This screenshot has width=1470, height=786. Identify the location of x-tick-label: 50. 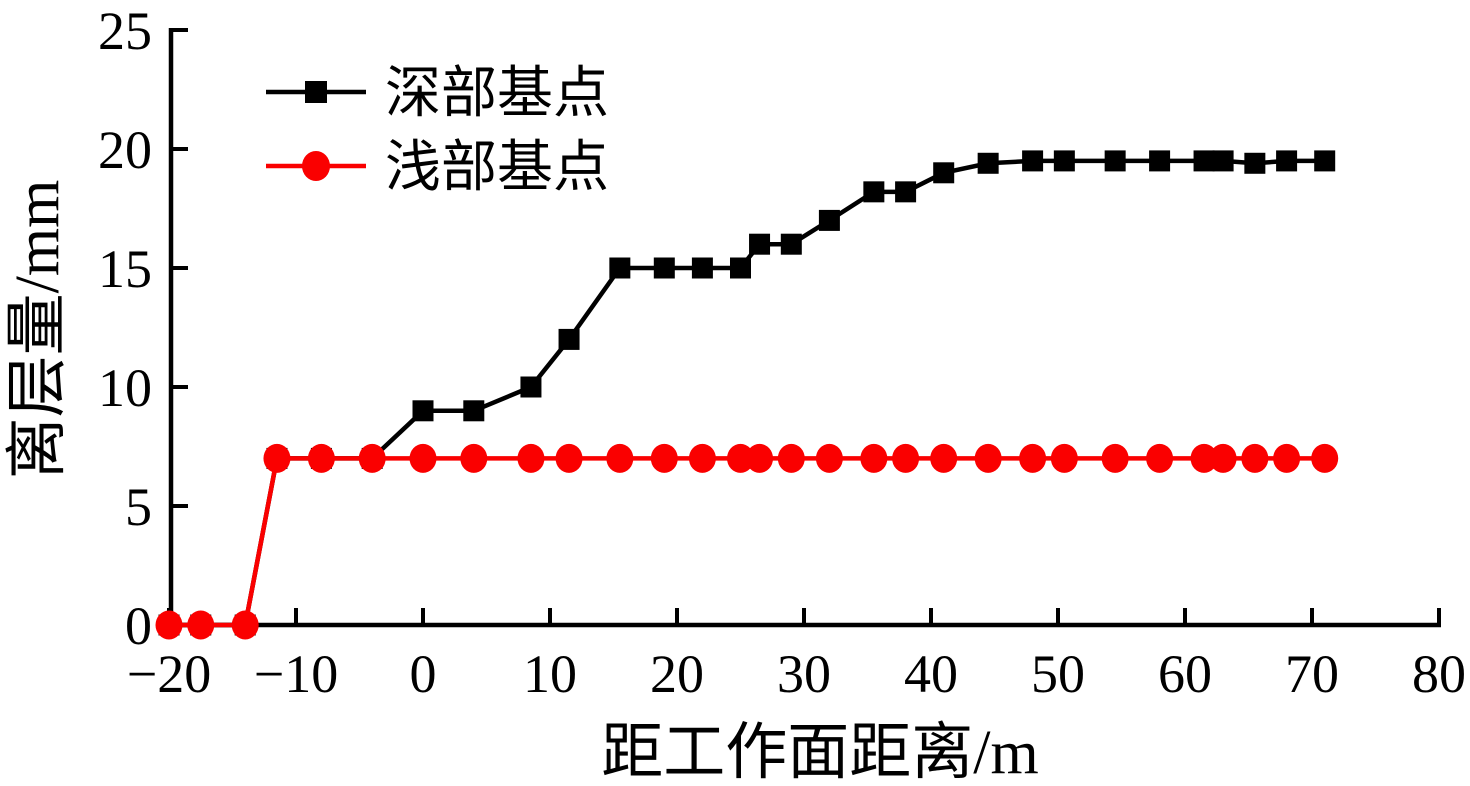
(1058, 674).